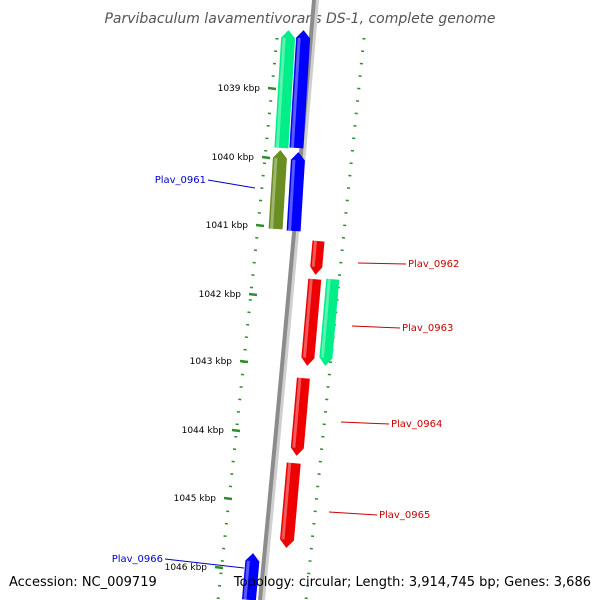 The image size is (600, 600). I want to click on plav-0964-label: Plav_0964, so click(416, 424).